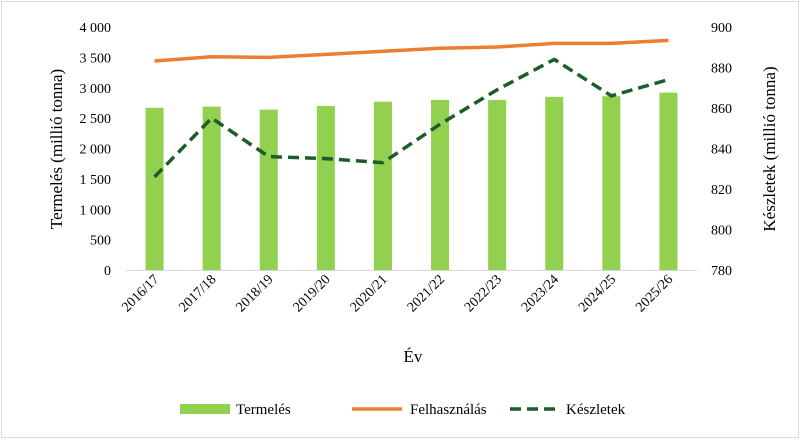 This screenshot has height=441, width=802. I want to click on y-tick-label: 0, so click(107, 271).